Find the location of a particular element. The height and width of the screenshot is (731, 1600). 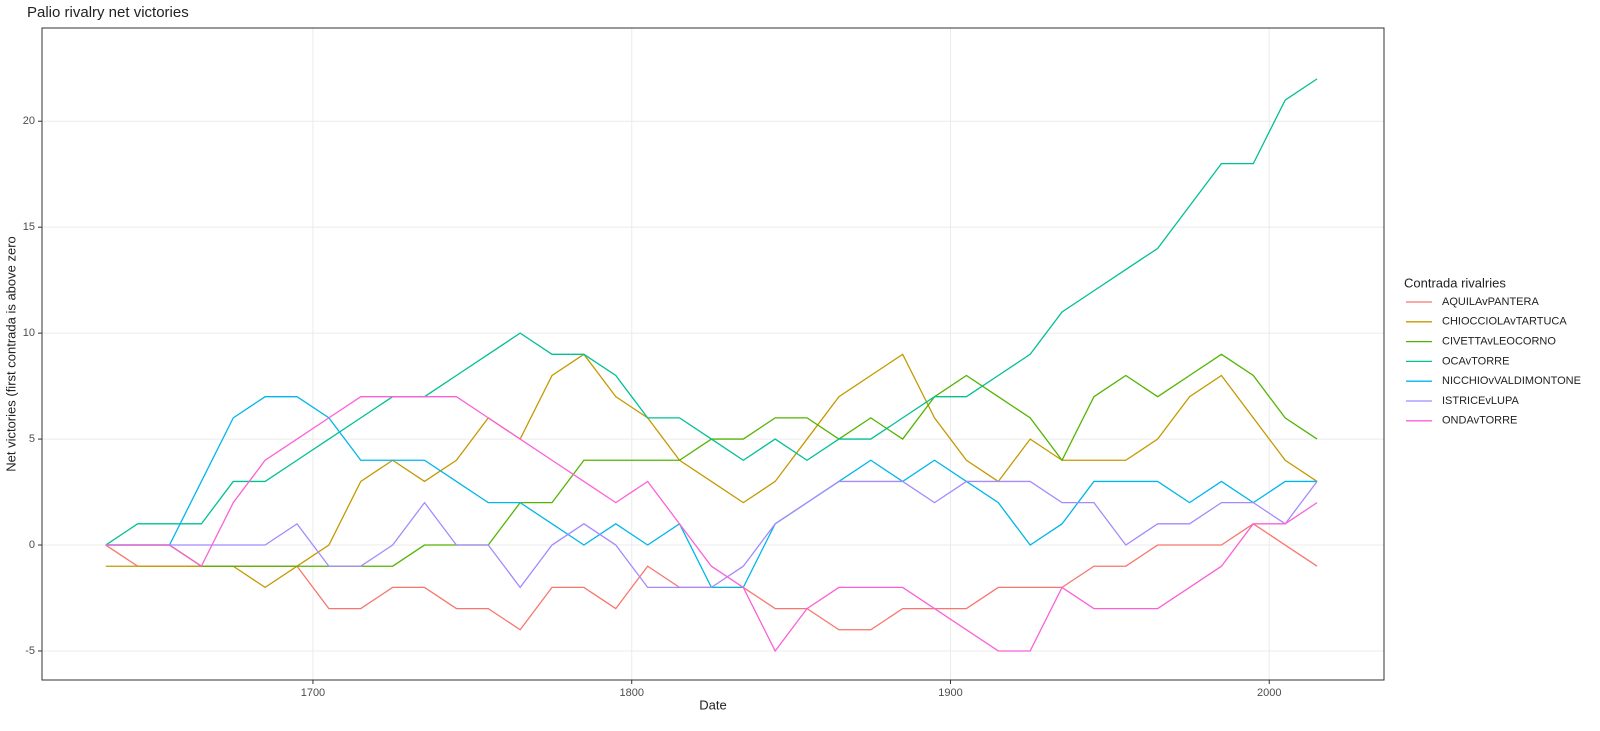

legend-label: NICCHIOvVALDIMONTONE is located at coordinates (1511, 381).